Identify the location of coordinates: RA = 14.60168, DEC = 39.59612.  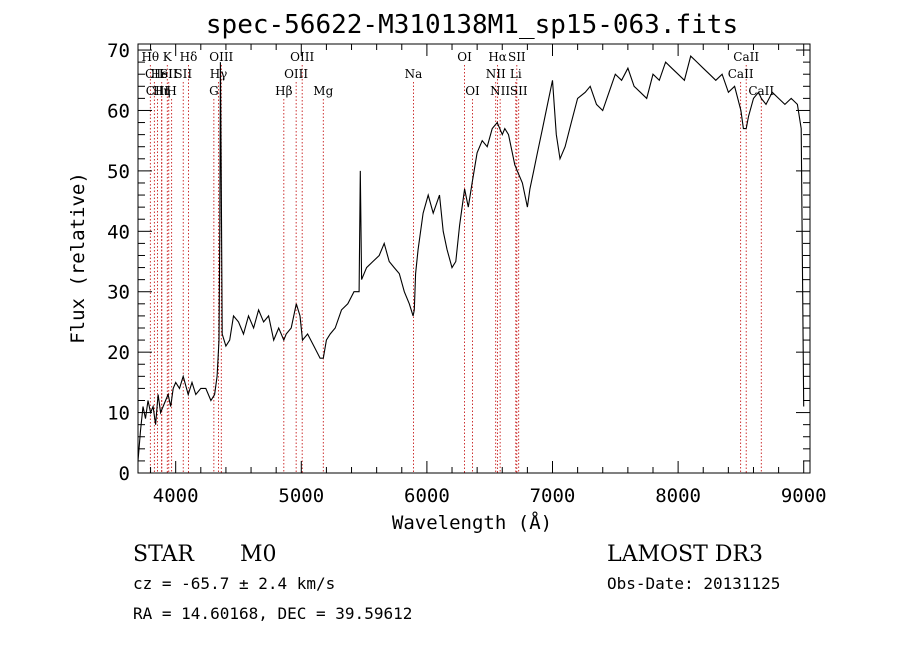
(272, 613).